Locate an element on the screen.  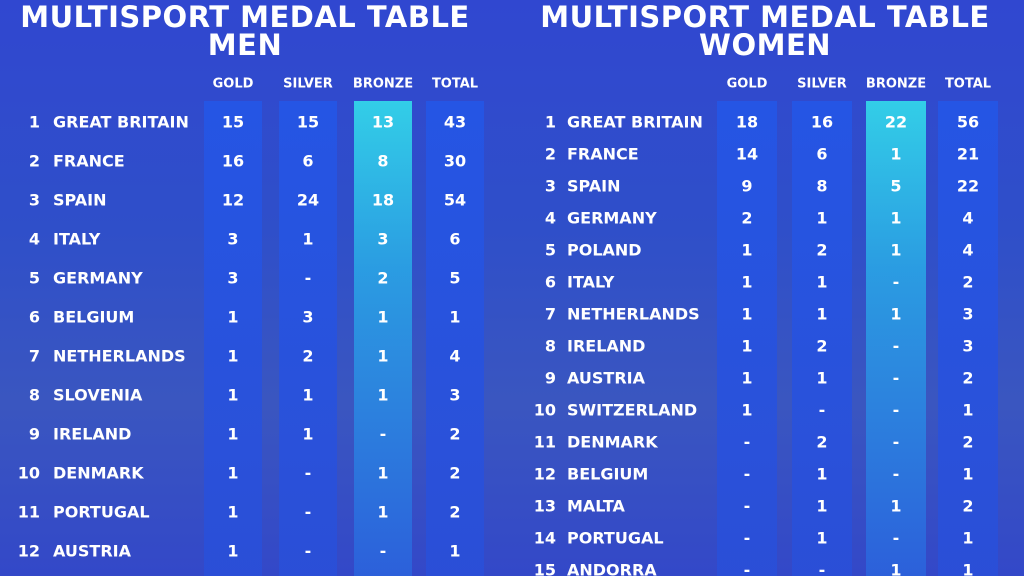
medal-count: 56 is located at coordinates (968, 122).